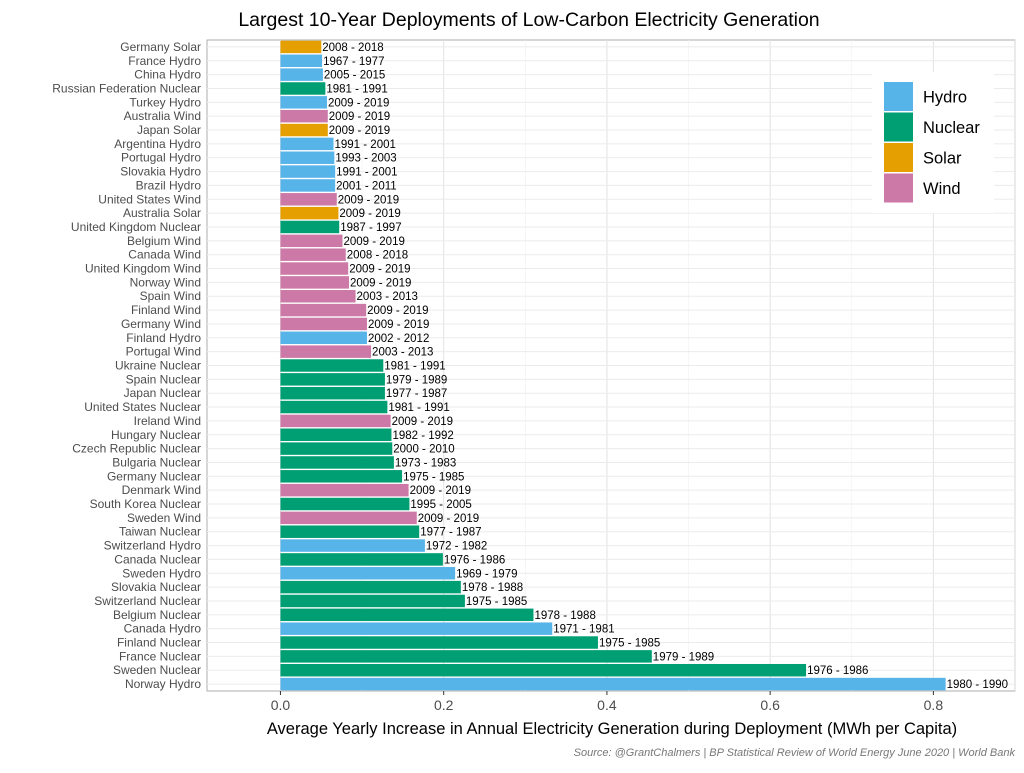 The width and height of the screenshot is (1024, 773). I want to click on category-label: Sweden Hydro, so click(161, 573).